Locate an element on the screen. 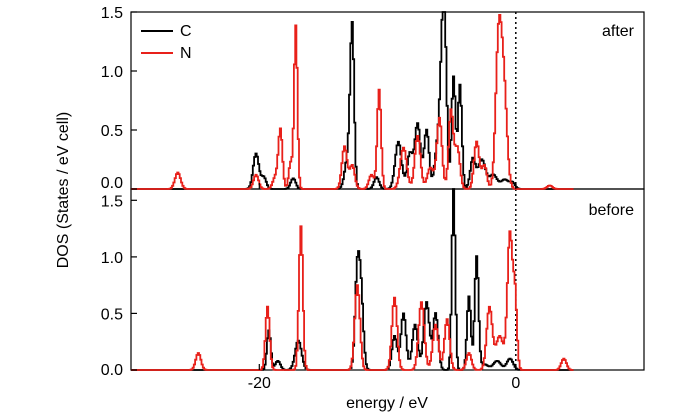 This screenshot has height=416, width=700. x-axis-title: energy / eV is located at coordinates (387, 403).